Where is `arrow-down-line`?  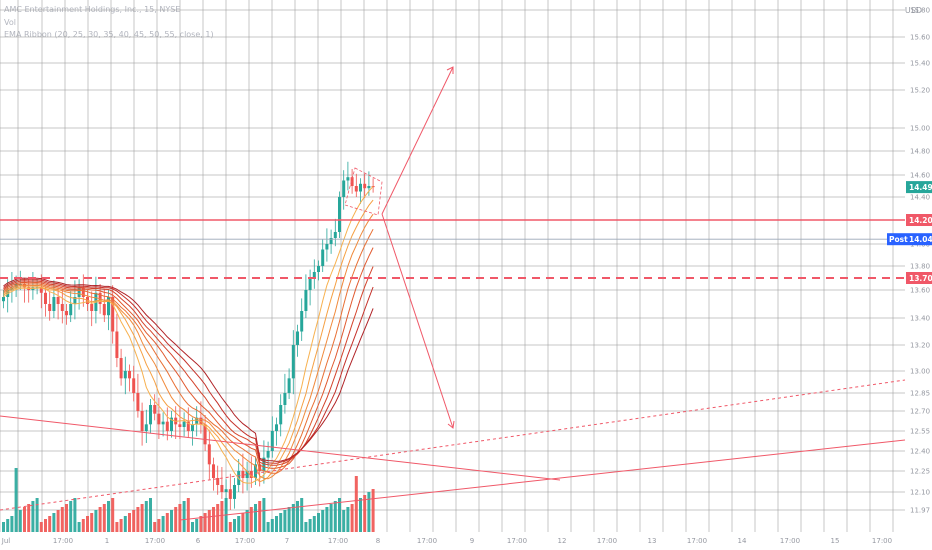
arrow-down-line is located at coordinates (417, 321).